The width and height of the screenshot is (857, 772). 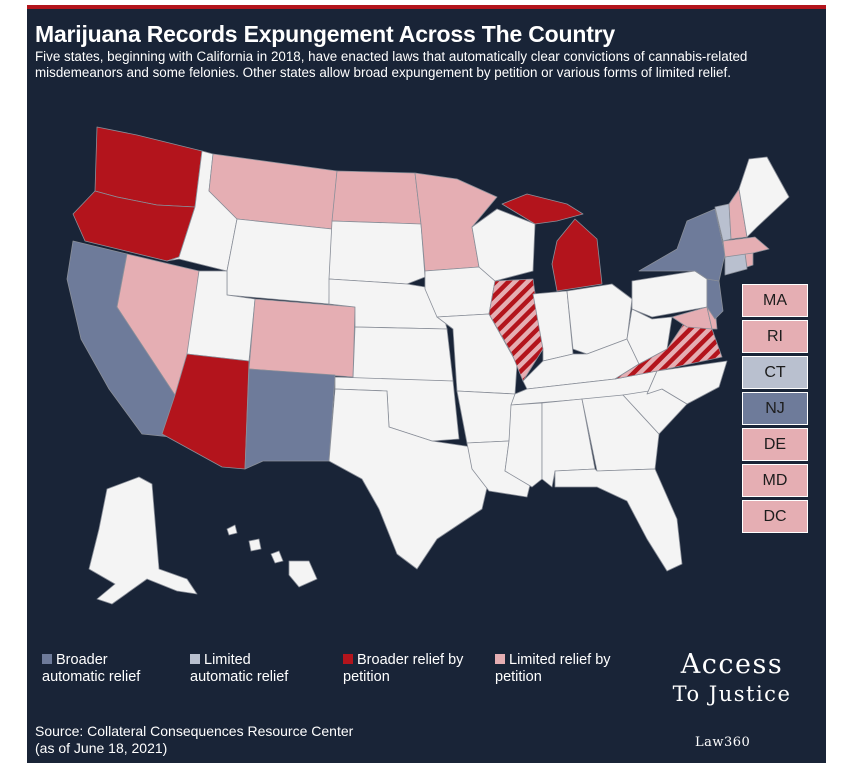 What do you see at coordinates (377, 252) in the screenshot?
I see `state-sd` at bounding box center [377, 252].